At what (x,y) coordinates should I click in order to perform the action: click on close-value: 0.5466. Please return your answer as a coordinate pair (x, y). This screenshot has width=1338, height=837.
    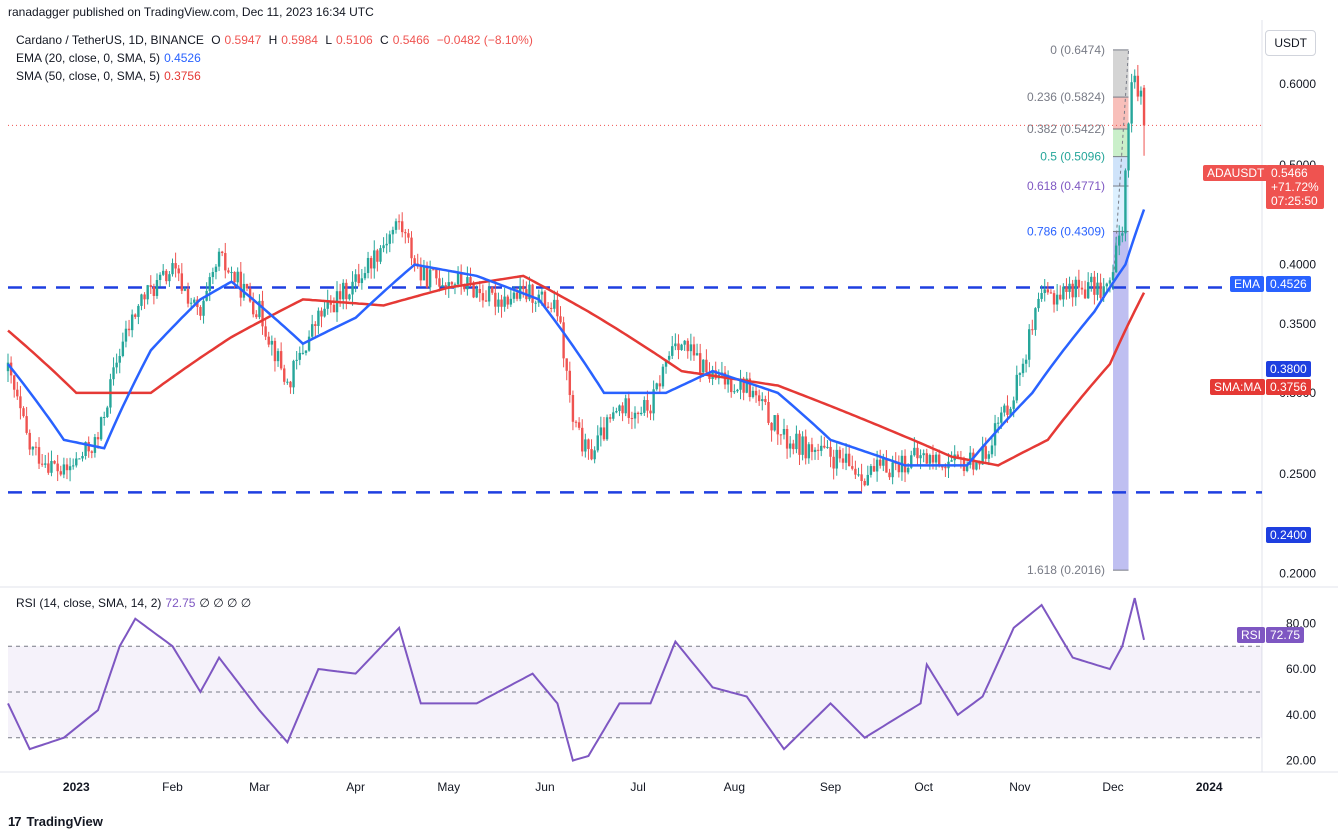
    Looking at the image, I should click on (411, 40).